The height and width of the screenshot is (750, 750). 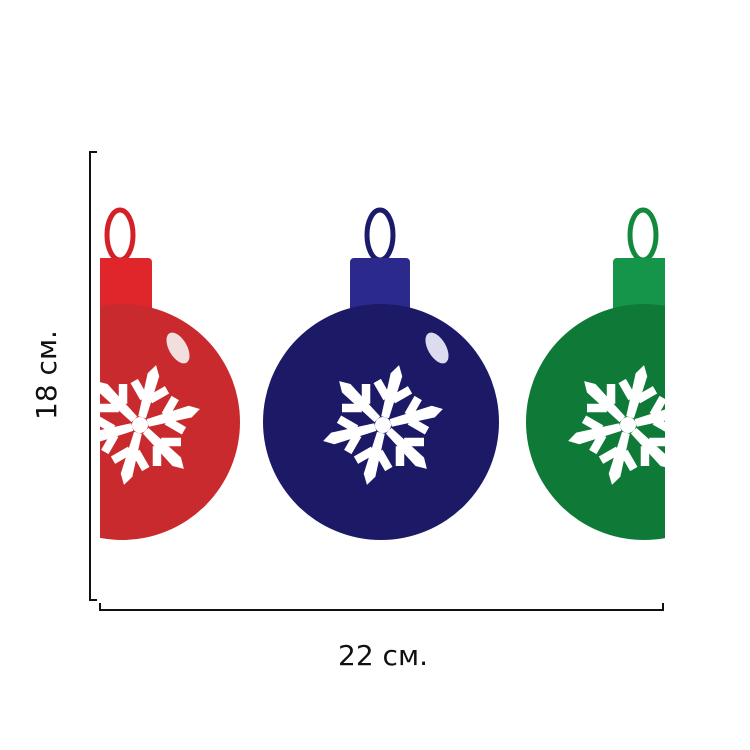 I want to click on blue-ornament, so click(x=381, y=373).